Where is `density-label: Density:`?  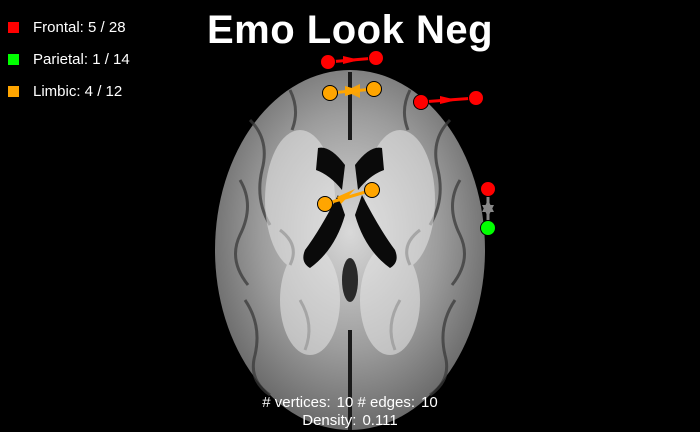 density-label: Density: is located at coordinates (329, 420).